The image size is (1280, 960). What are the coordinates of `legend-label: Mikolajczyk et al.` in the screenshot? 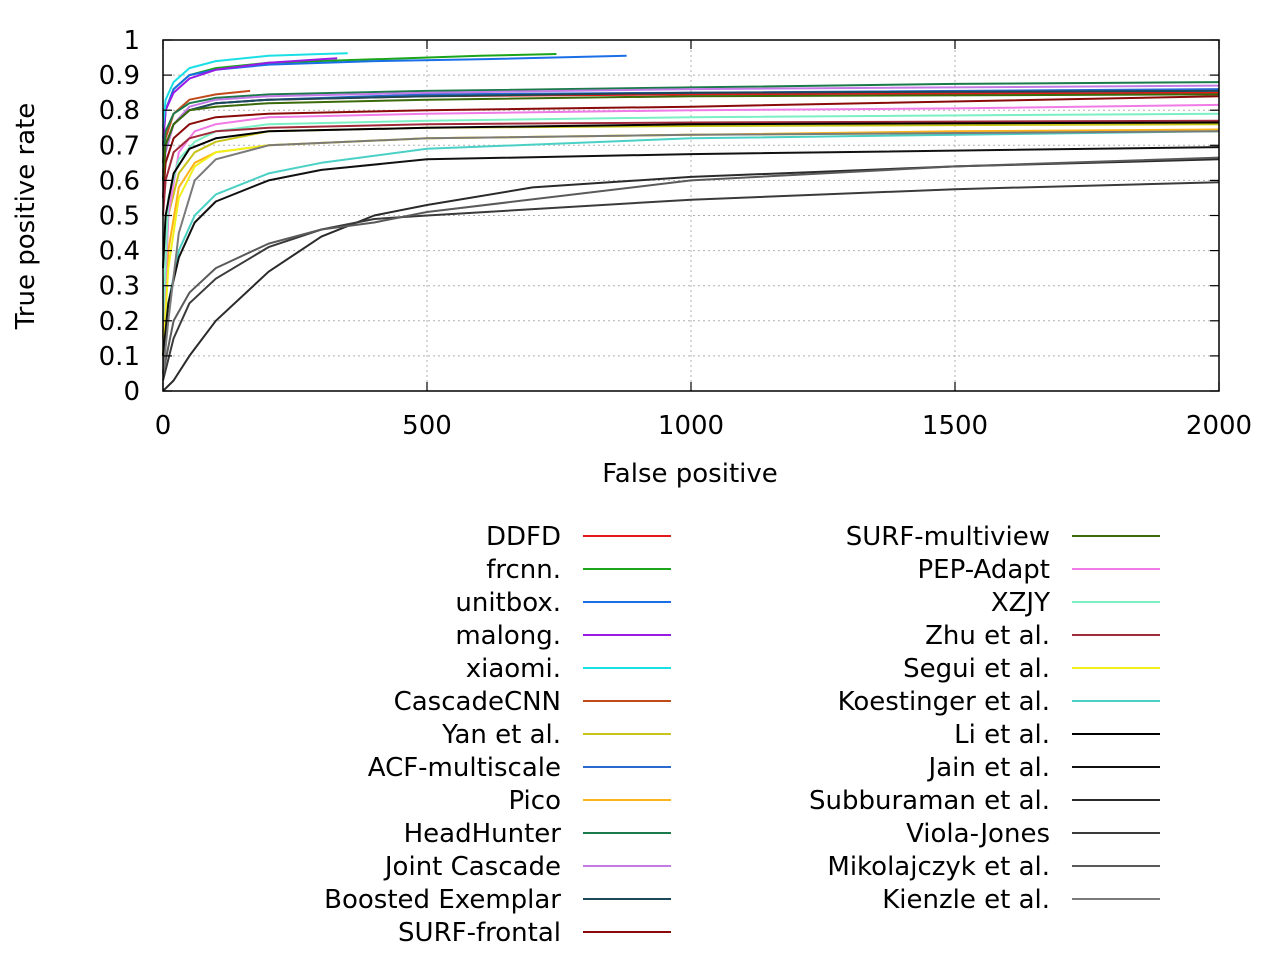 It's located at (938, 867).